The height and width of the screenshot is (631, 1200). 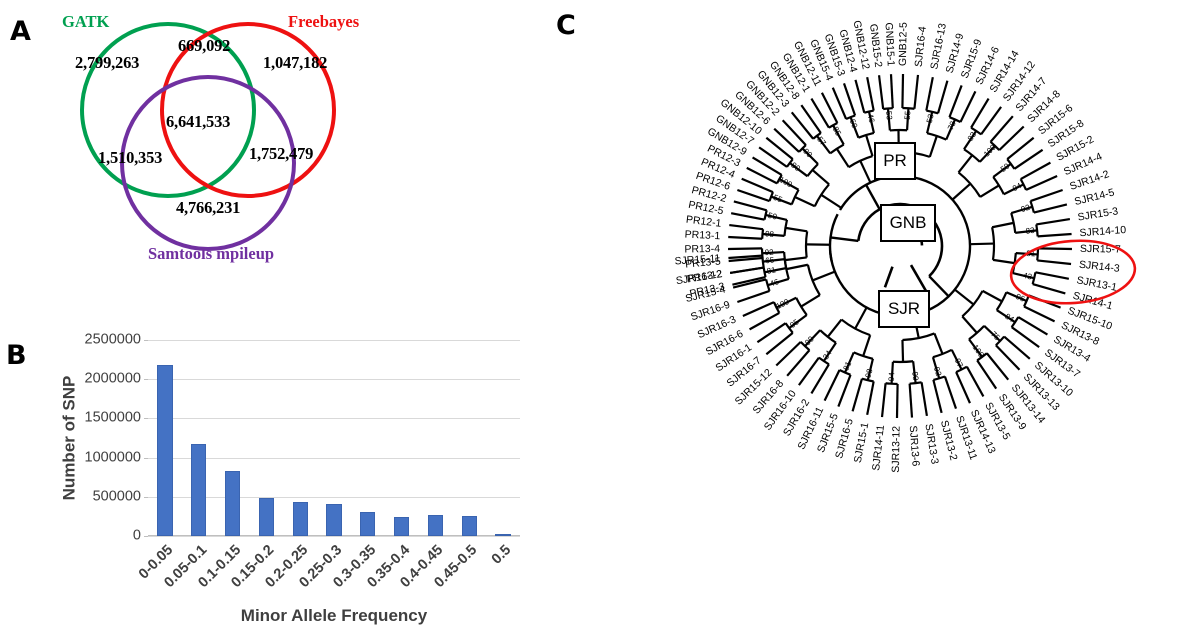 I want to click on venn-value-samtools-only: 4,766,231, so click(x=208, y=207).